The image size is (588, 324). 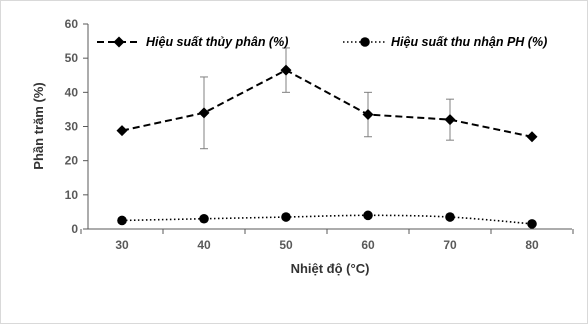 I want to click on x-tick-label: 30, so click(x=122, y=245).